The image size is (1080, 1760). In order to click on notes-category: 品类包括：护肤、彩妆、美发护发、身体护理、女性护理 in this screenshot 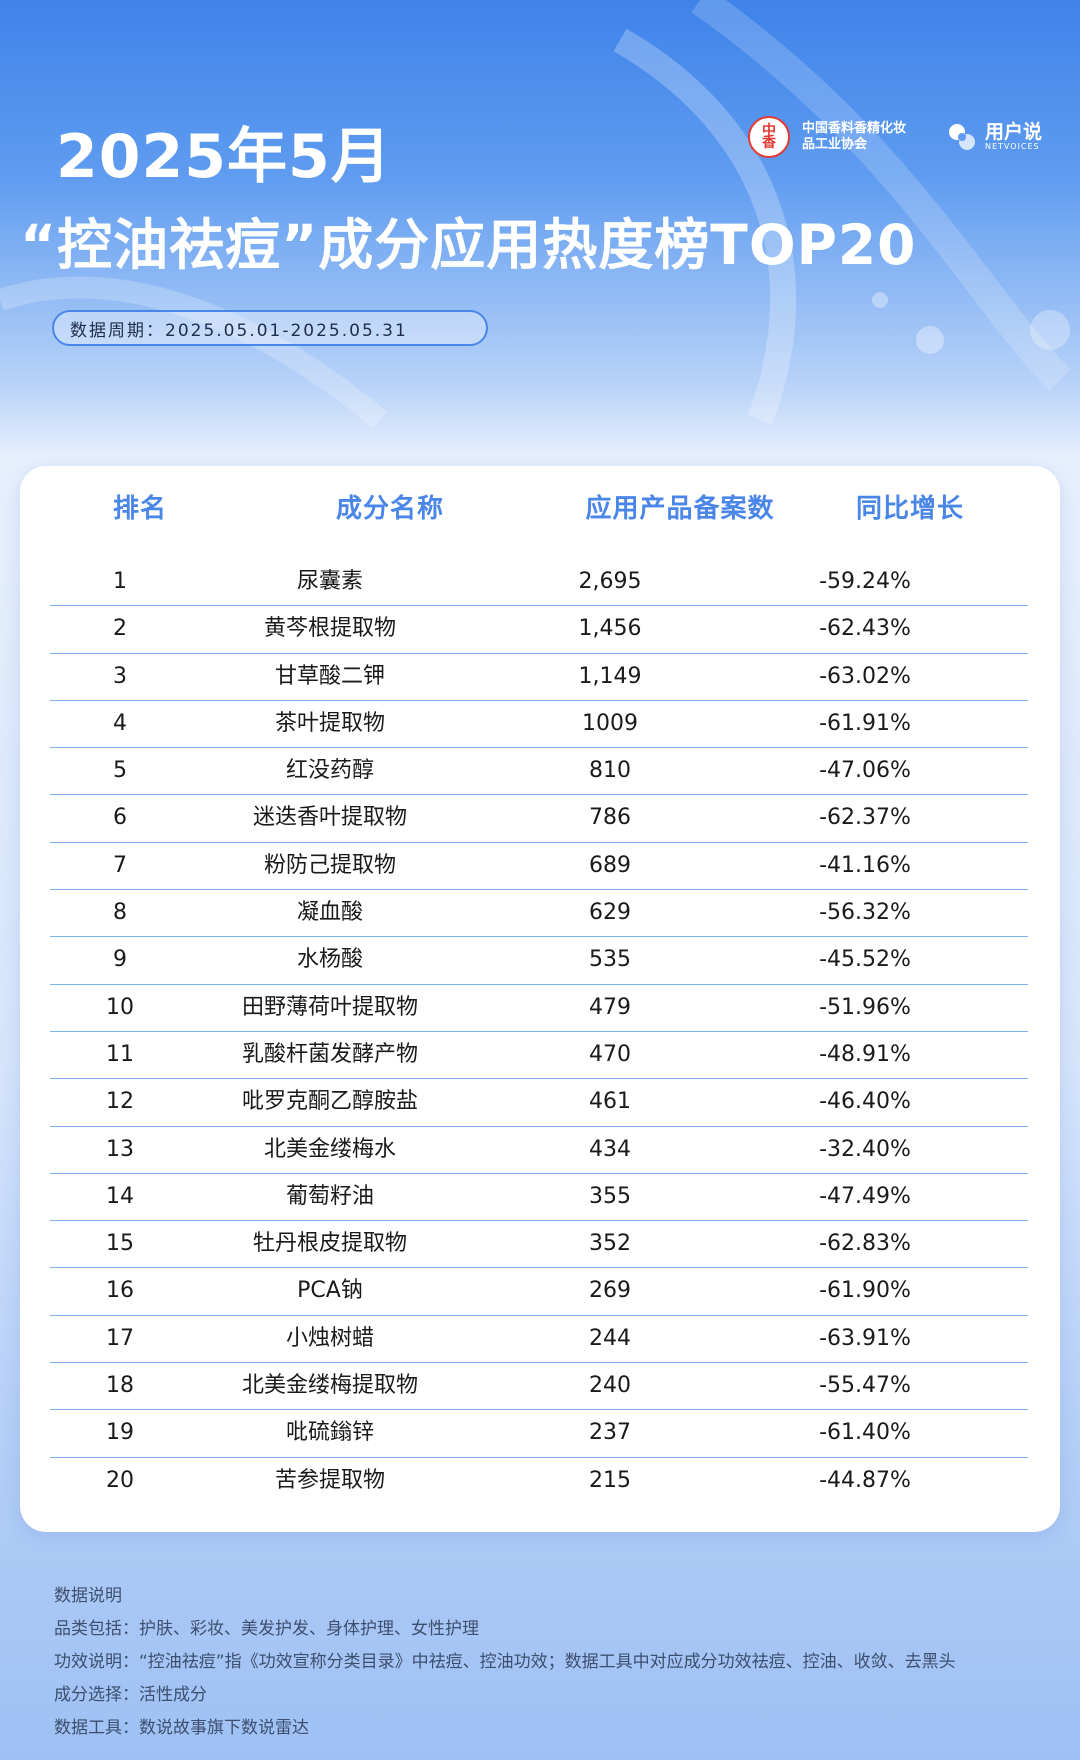, I will do `click(266, 1629)`.